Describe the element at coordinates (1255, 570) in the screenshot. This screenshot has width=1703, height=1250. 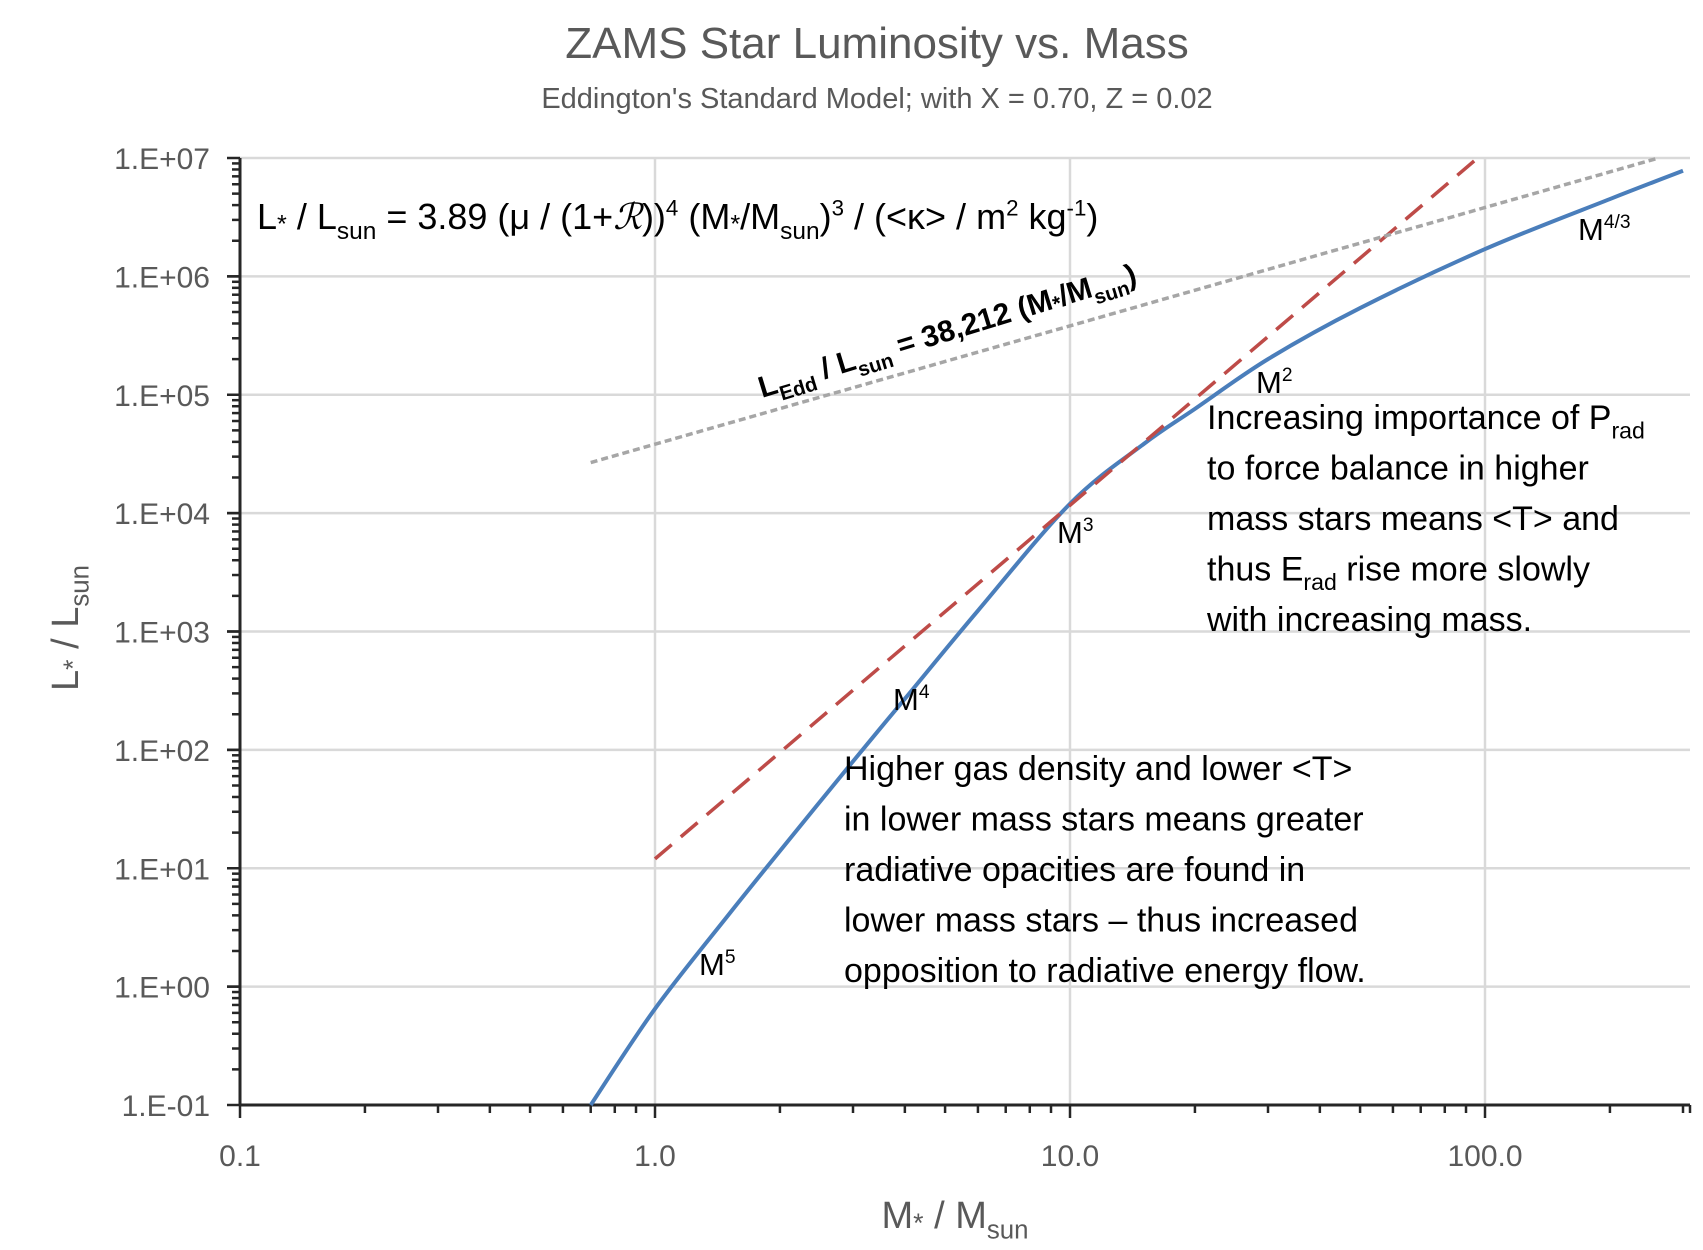
I see `text-segment: thus E` at that location.